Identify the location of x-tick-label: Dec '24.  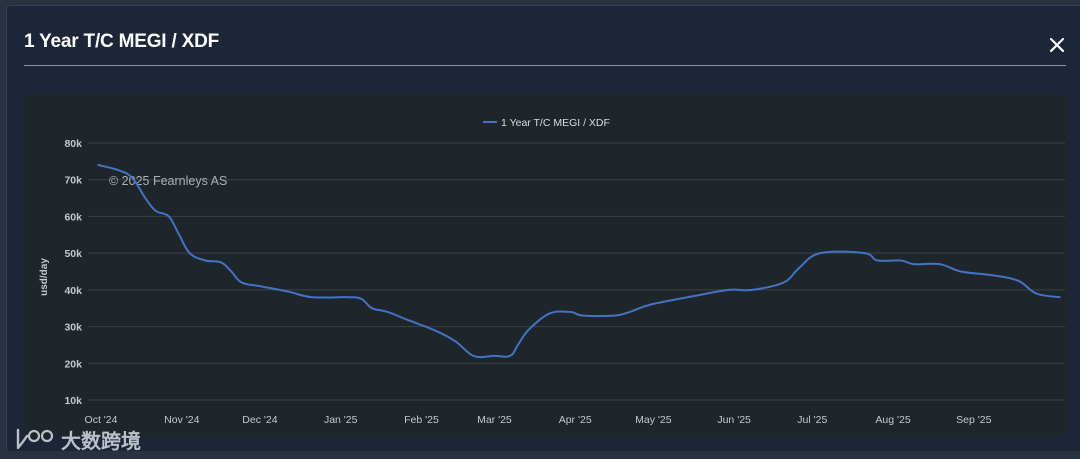
(259, 420).